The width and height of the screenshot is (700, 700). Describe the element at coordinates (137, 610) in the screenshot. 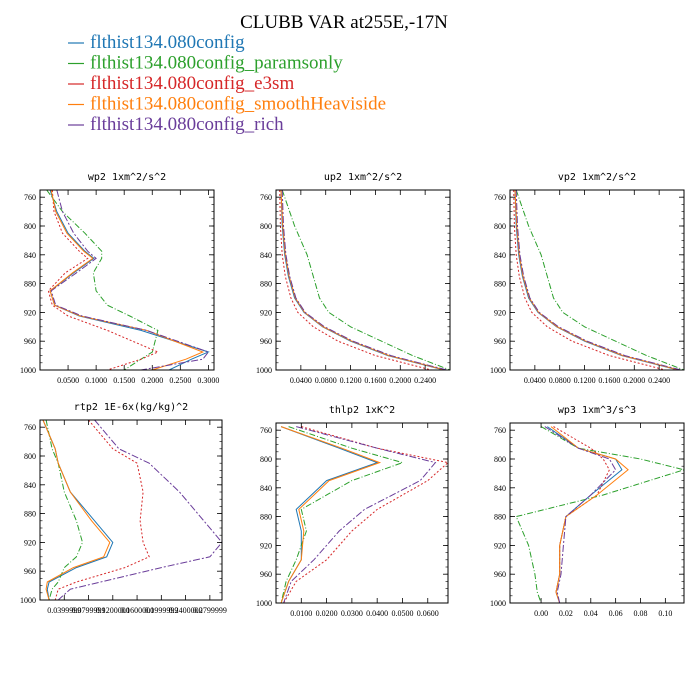

I see `x-tick-label: 0.1600000` at that location.